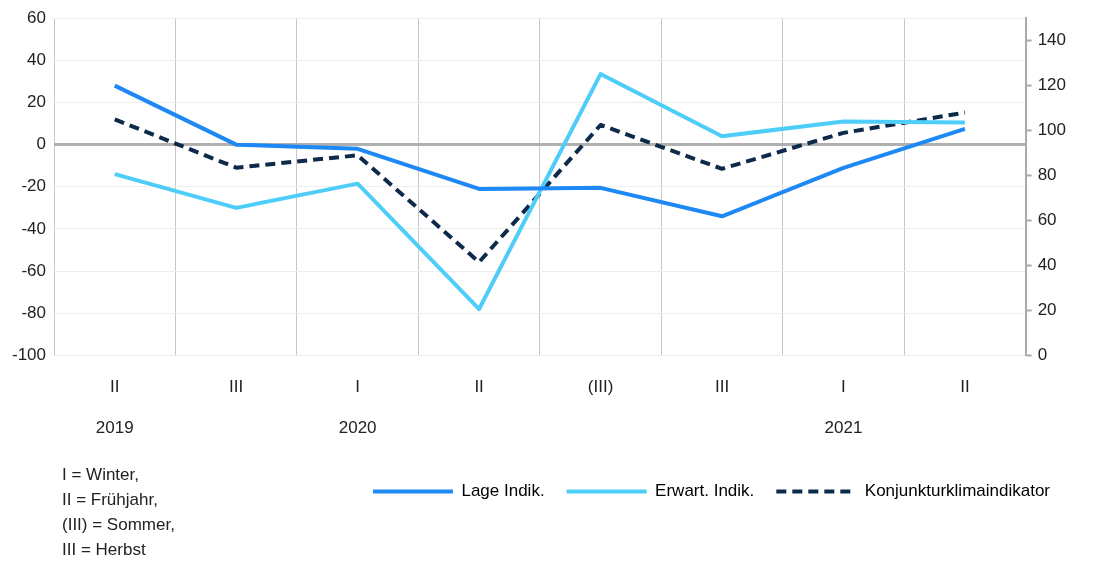  I want to click on legend-label: Lage Indik., so click(503, 491).